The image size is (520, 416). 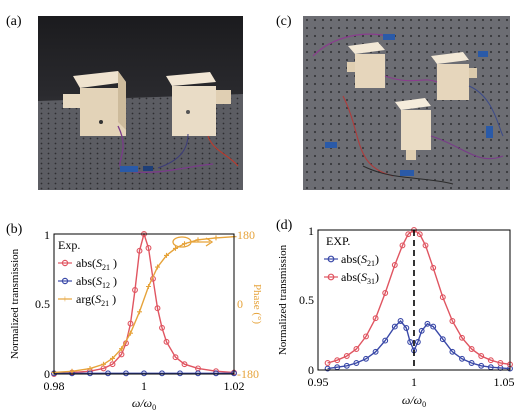 I want to click on d-ytick-1: 1, so click(x=311, y=231).